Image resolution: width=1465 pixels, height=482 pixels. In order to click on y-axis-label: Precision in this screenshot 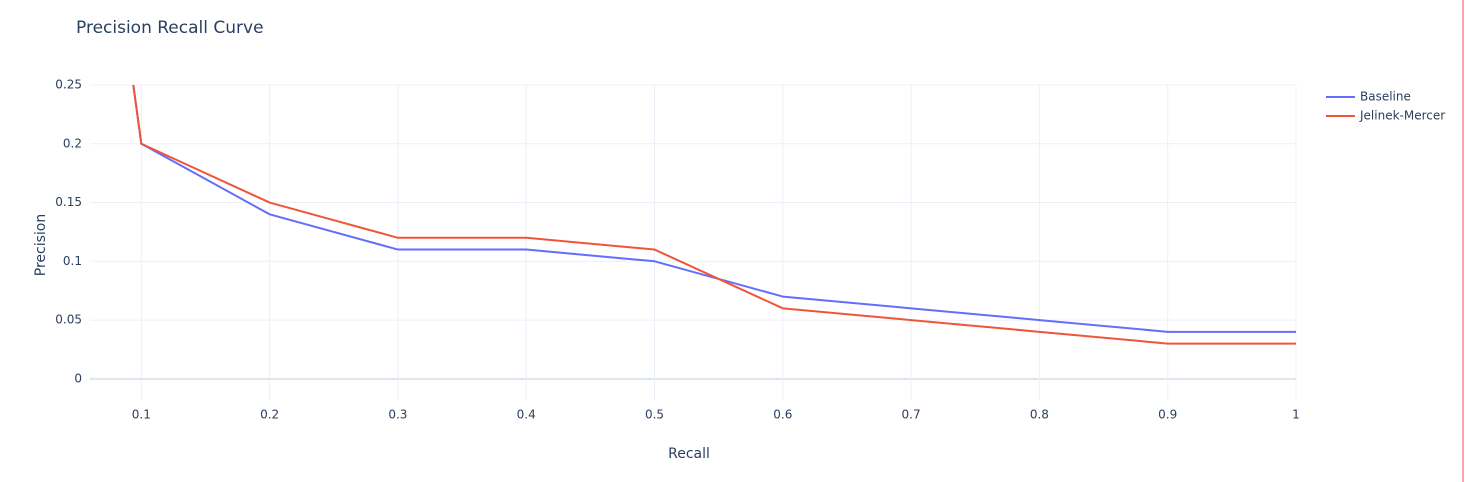, I will do `click(41, 245)`.